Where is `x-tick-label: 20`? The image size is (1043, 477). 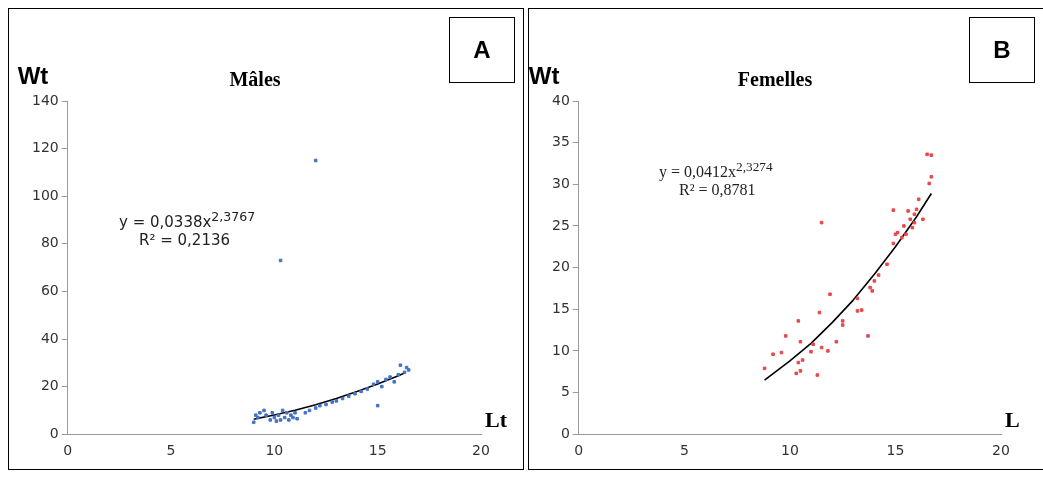 x-tick-label: 20 is located at coordinates (481, 450).